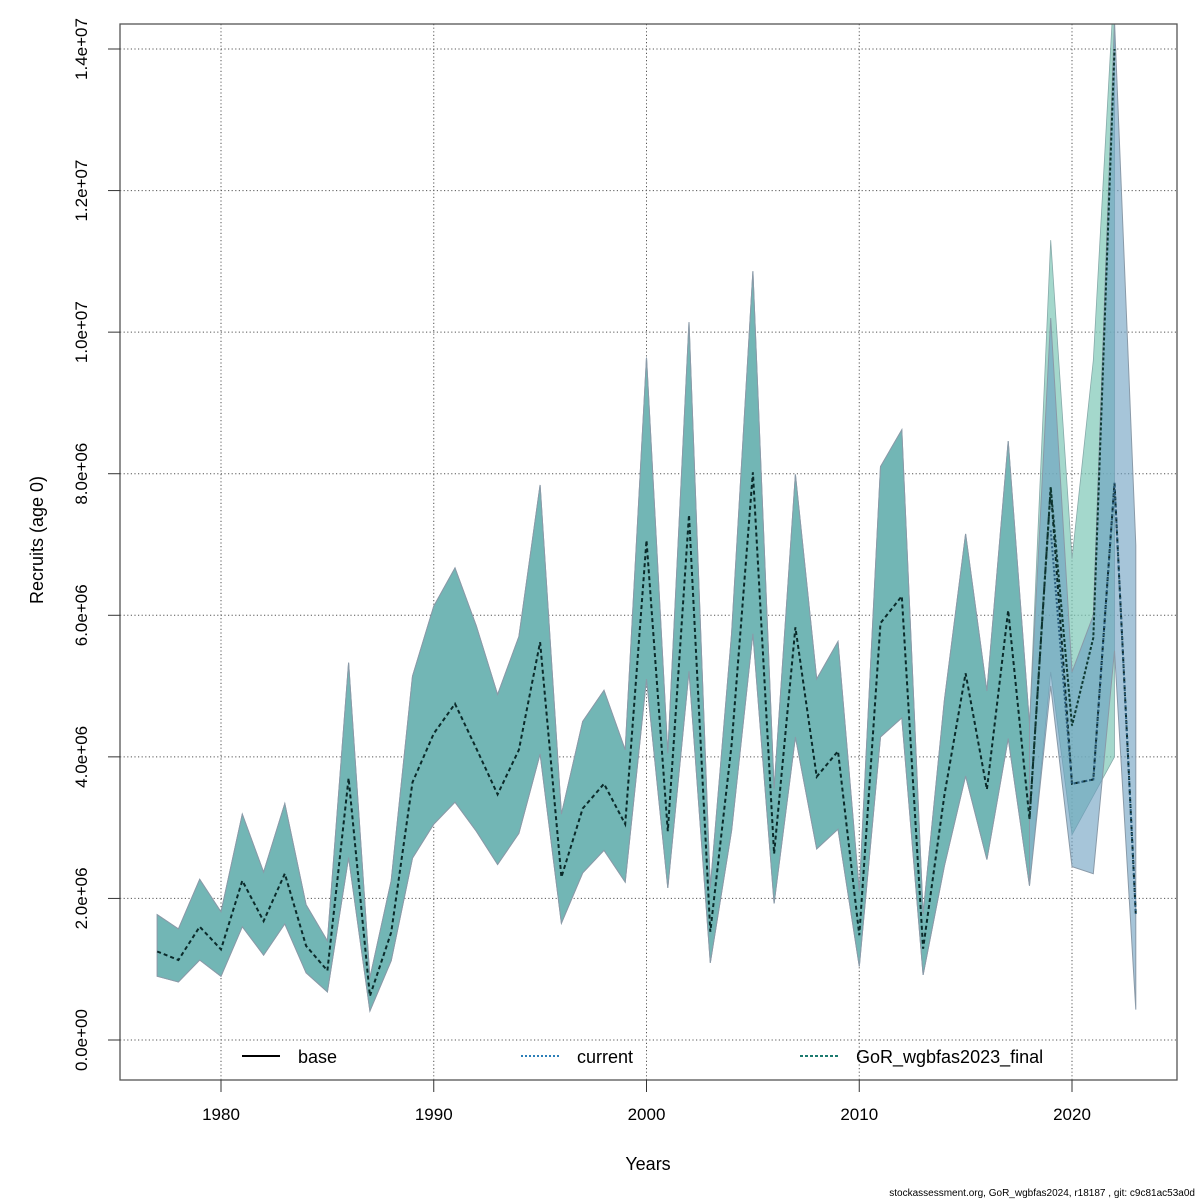 The width and height of the screenshot is (1200, 1200). What do you see at coordinates (81, 332) in the screenshot?
I see `y-tick-label: 1.0e+07` at bounding box center [81, 332].